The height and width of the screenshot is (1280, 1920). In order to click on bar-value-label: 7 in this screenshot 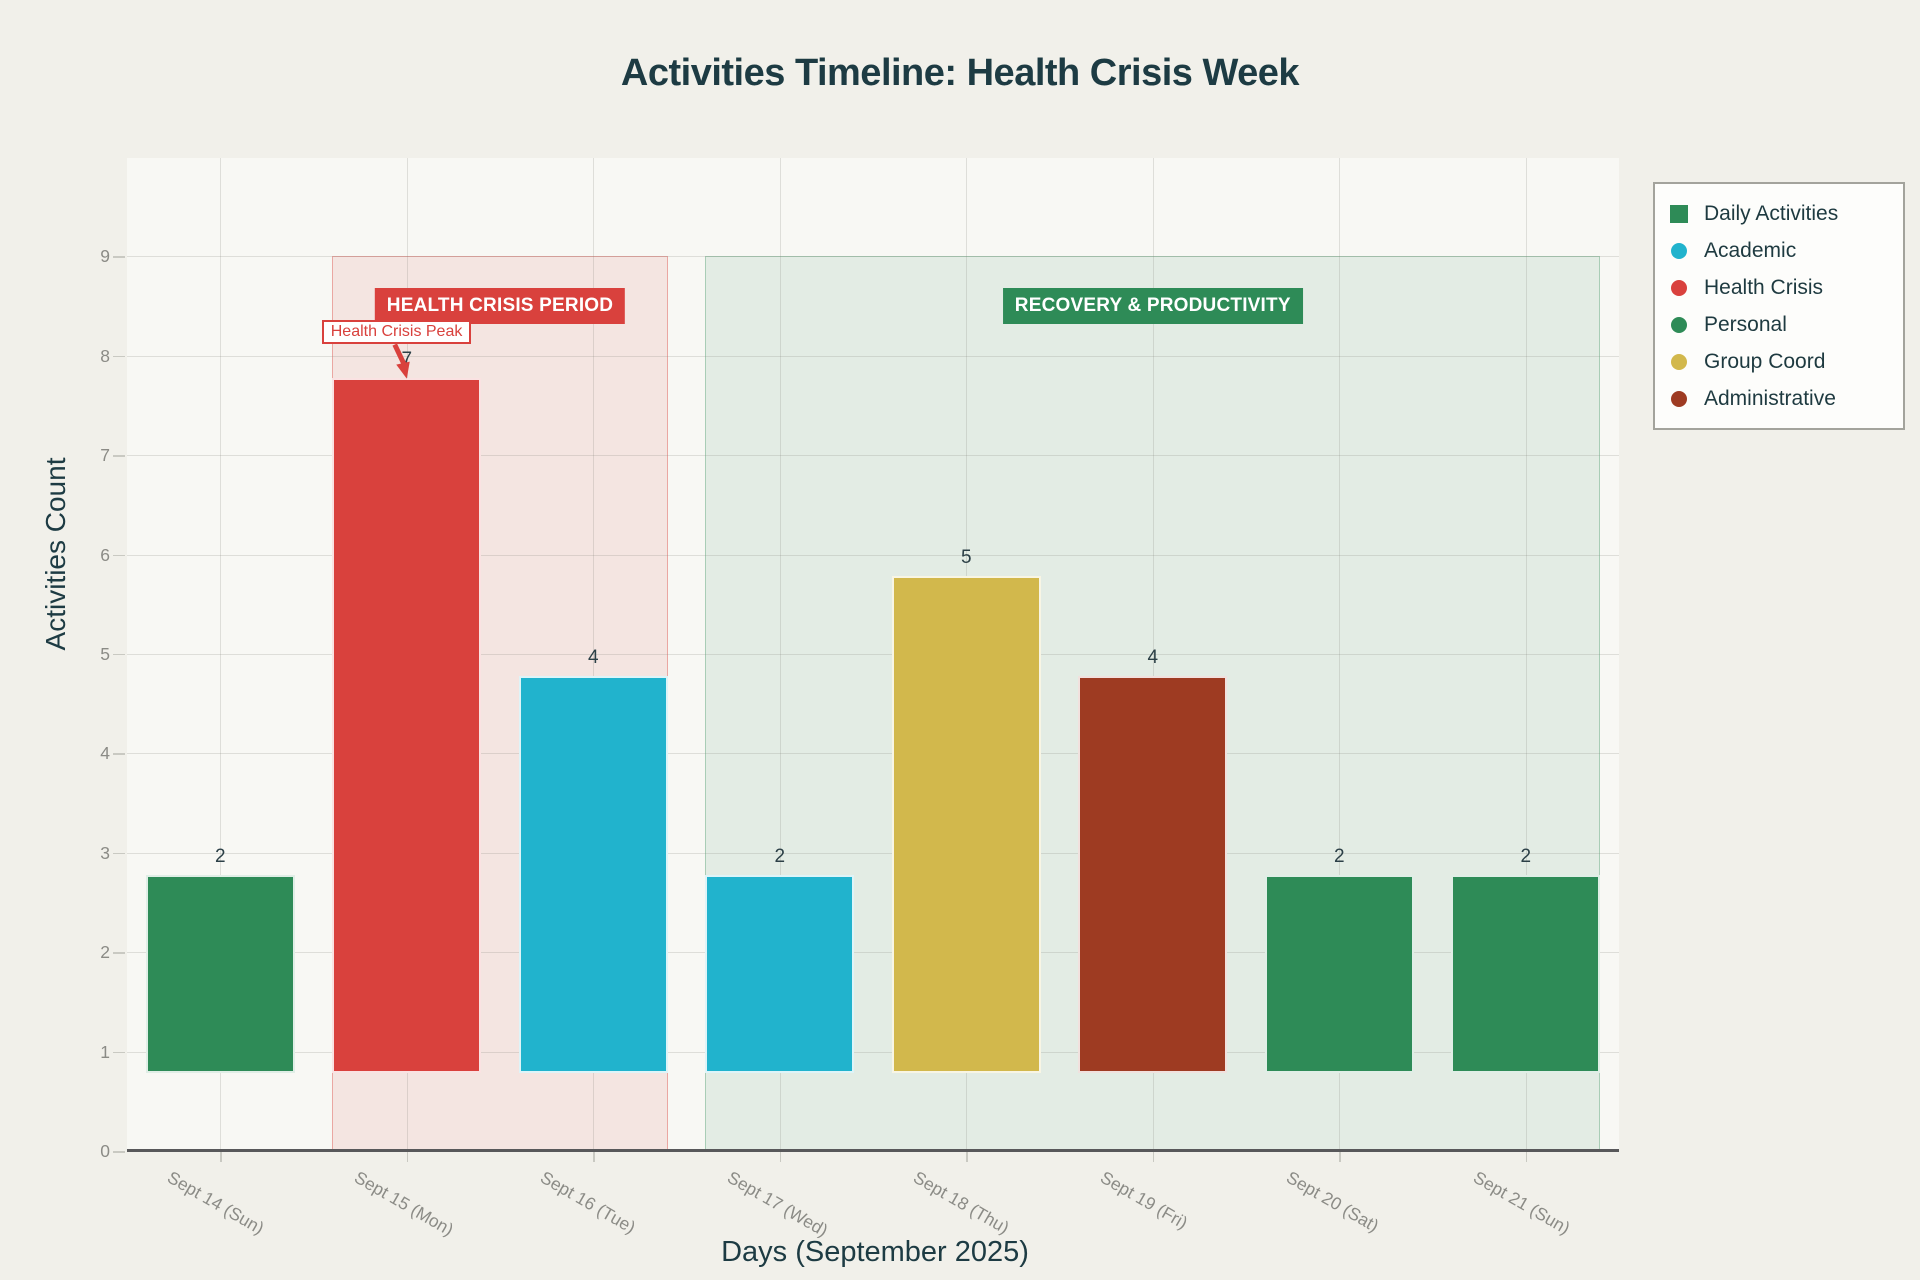, I will do `click(407, 359)`.